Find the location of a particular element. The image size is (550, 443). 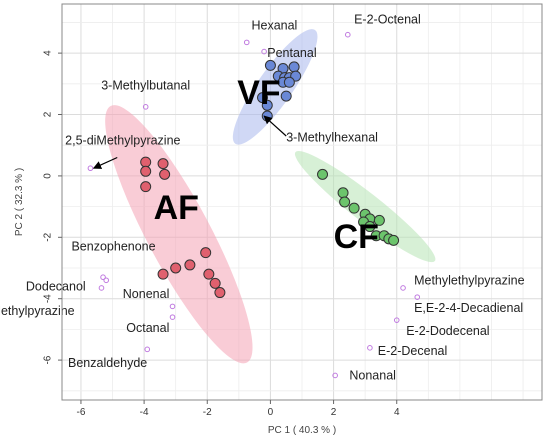

x-axis-title: PC 1 ( 40.3 % ) is located at coordinates (302, 430).